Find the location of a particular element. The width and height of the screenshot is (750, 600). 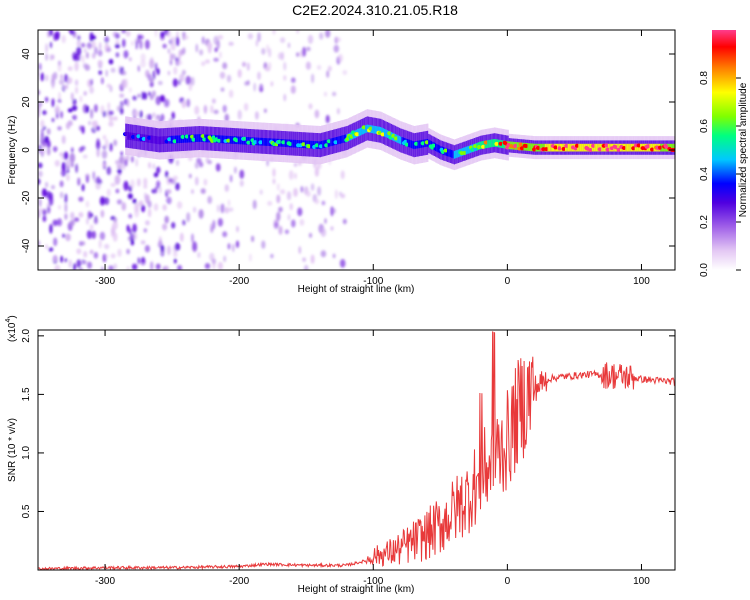

colorbar-gradient is located at coordinates (724, 150).